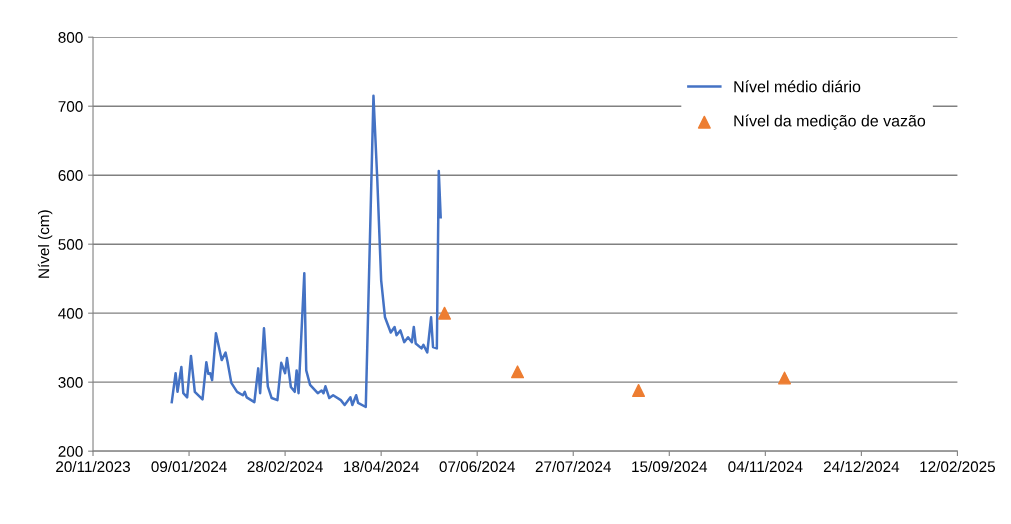 This screenshot has height=524, width=1011. Describe the element at coordinates (861, 466) in the screenshot. I see `x-tick-label: 24/12/2024` at that location.